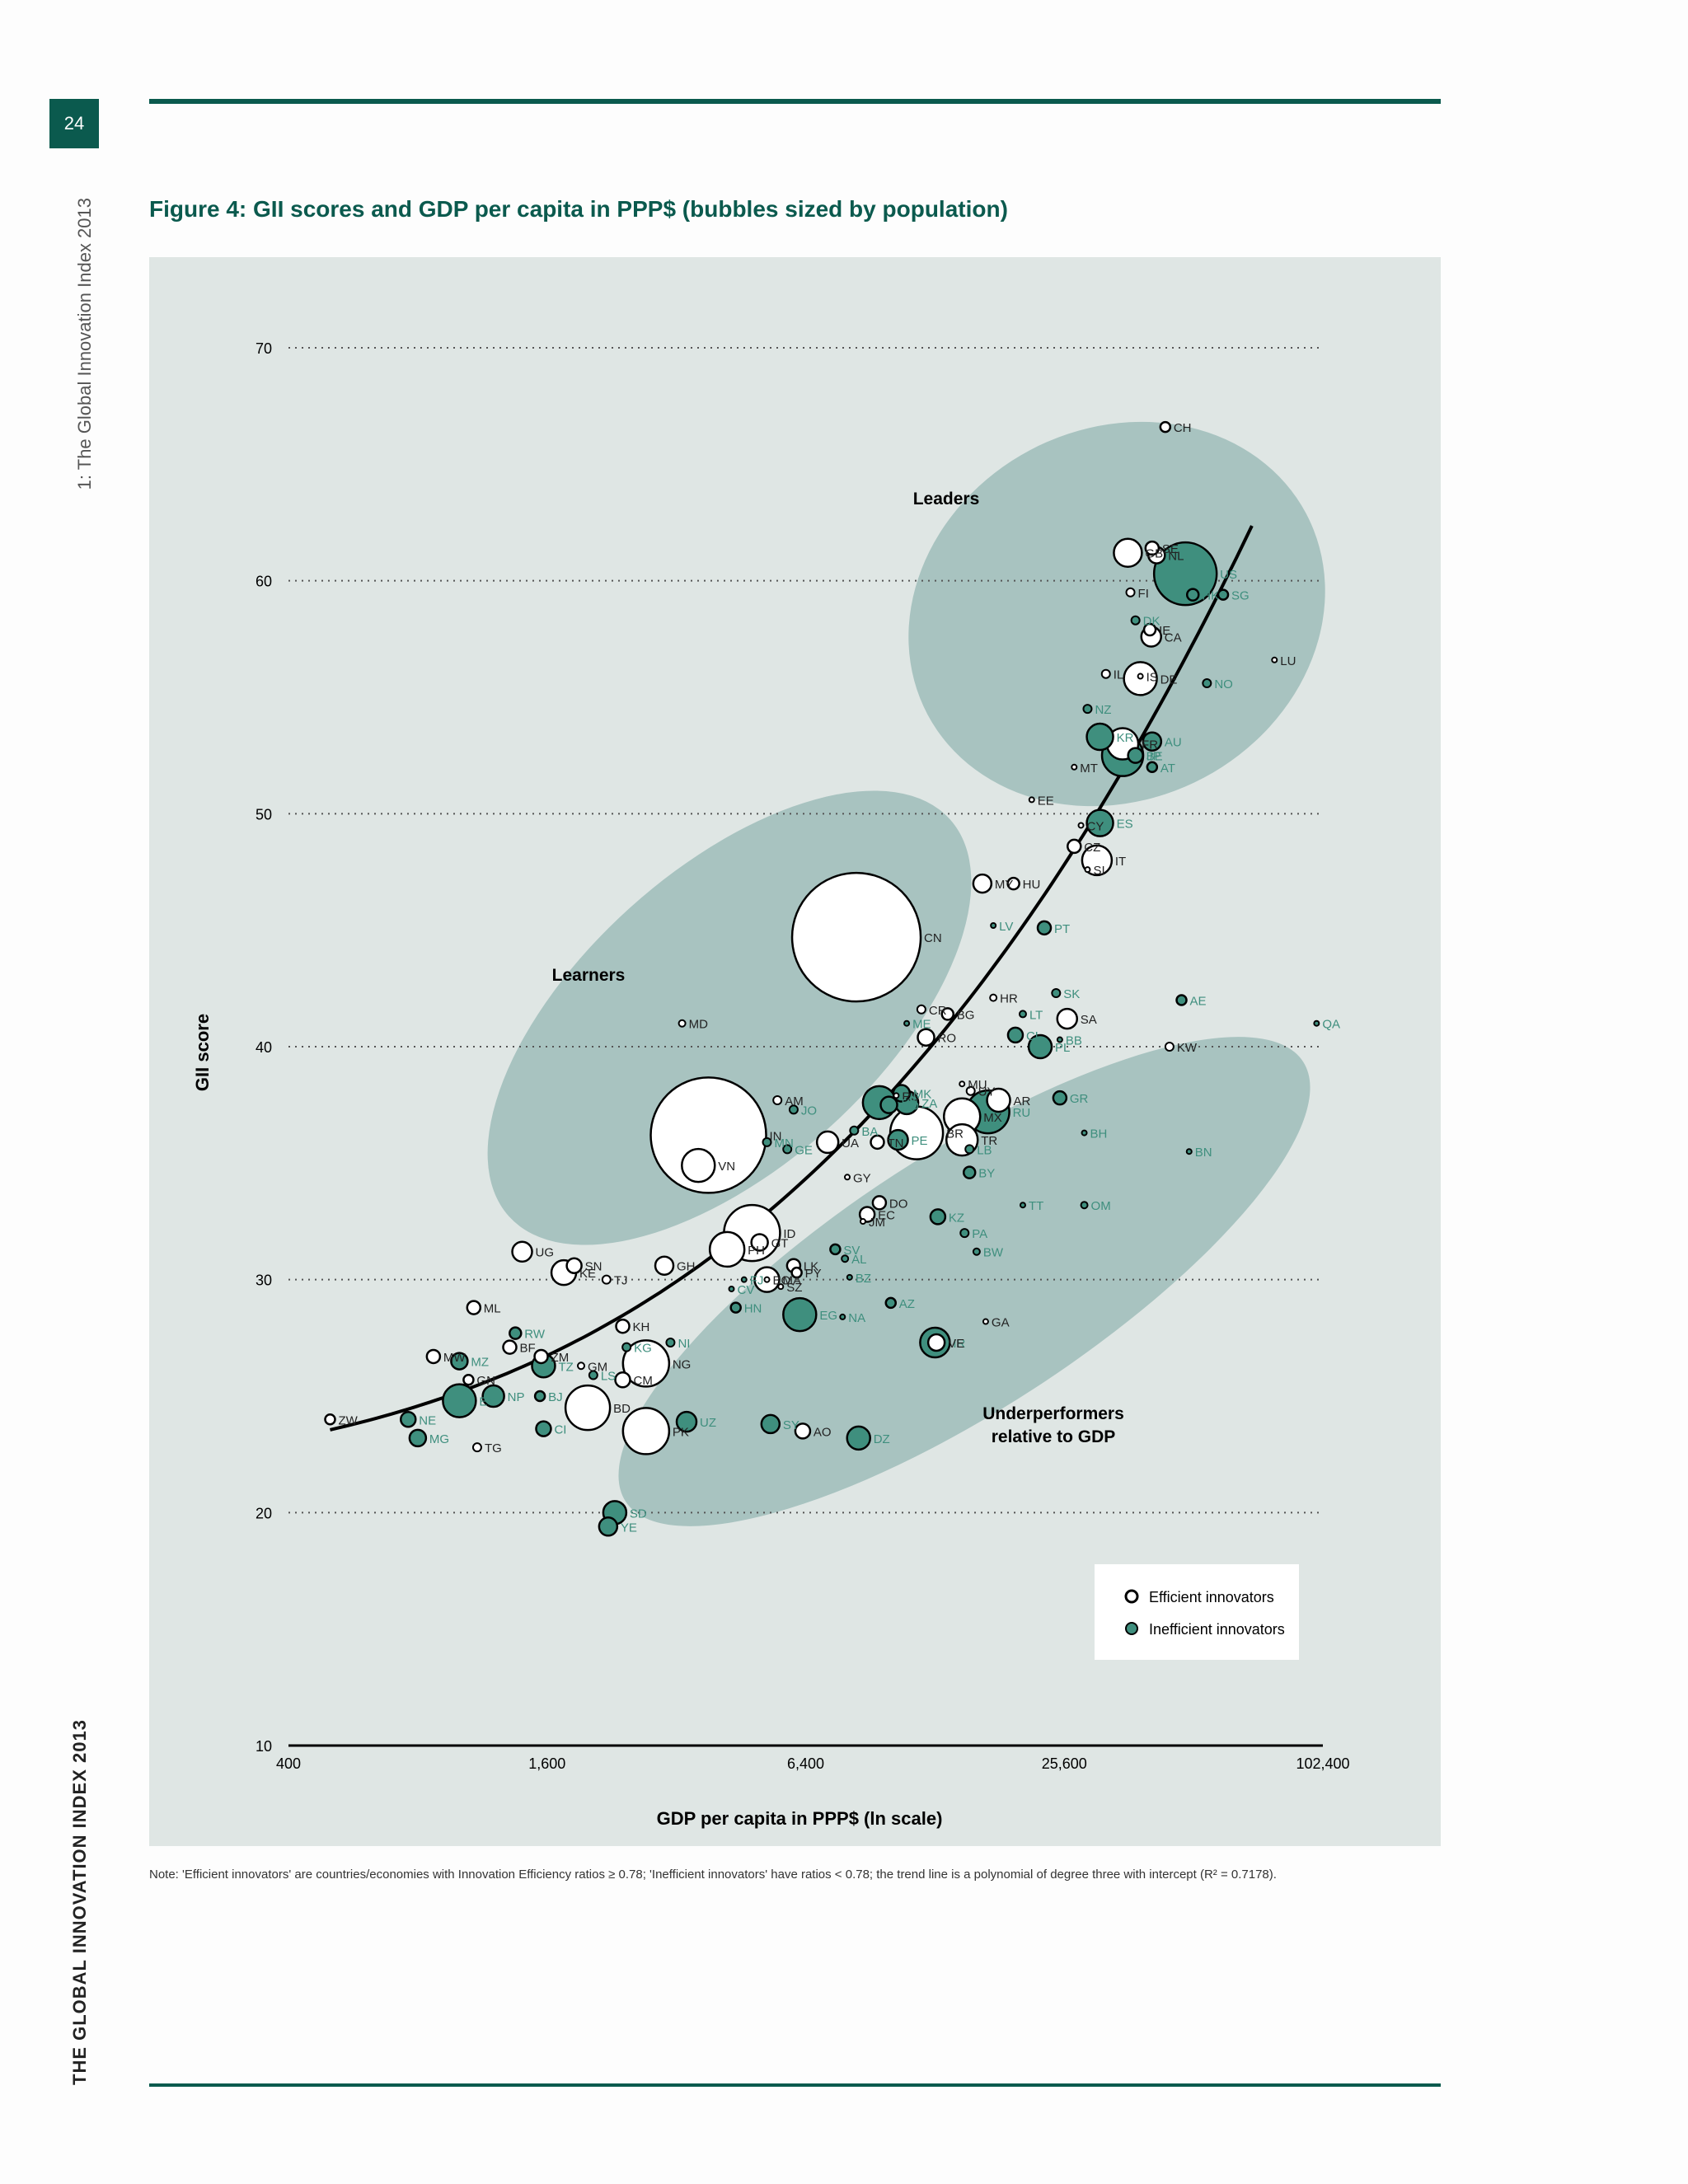  I want to click on bubble-label-se: SE, so click(1171, 549).